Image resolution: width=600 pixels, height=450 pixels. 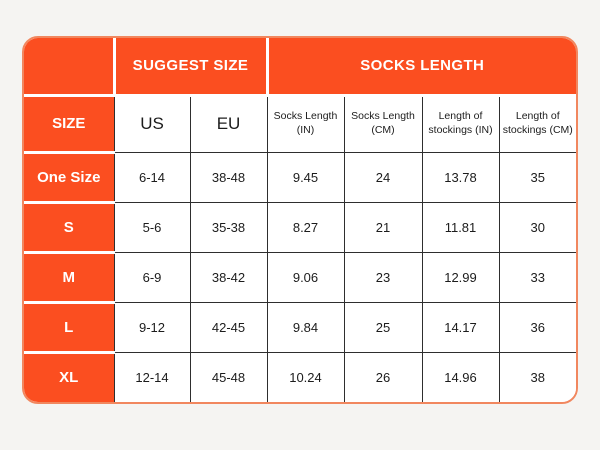 I want to click on row-label: S, so click(x=69, y=228).